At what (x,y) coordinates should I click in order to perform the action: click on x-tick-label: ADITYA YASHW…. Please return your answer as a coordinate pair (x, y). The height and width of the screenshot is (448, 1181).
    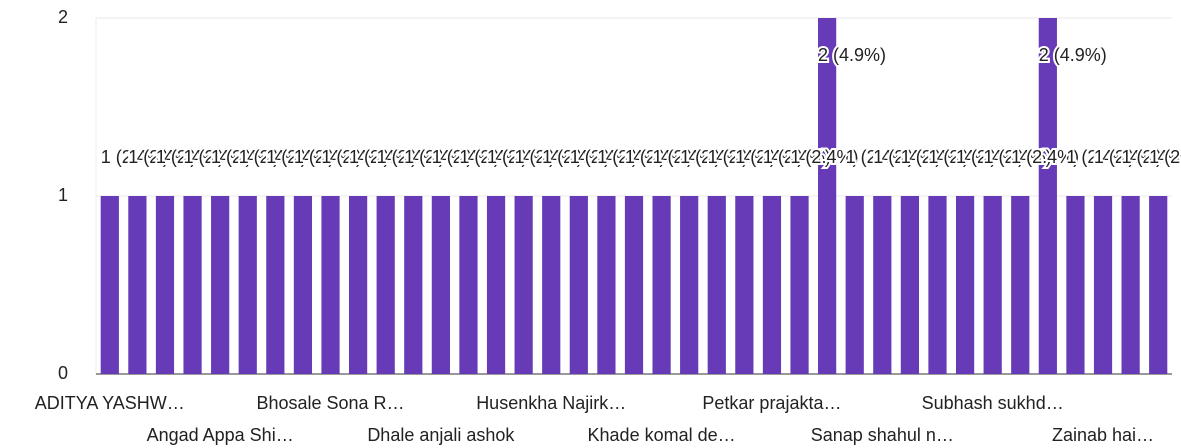
    Looking at the image, I should click on (110, 403).